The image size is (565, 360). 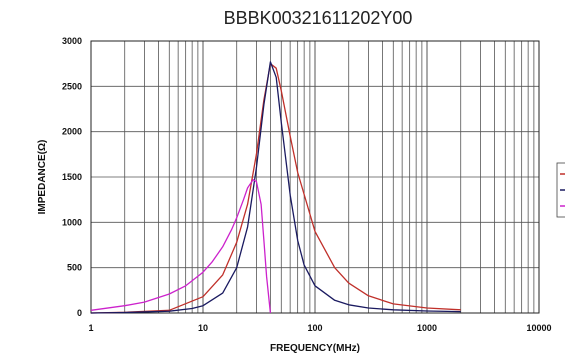 I want to click on y-tick-label: 500, so click(x=74, y=268).